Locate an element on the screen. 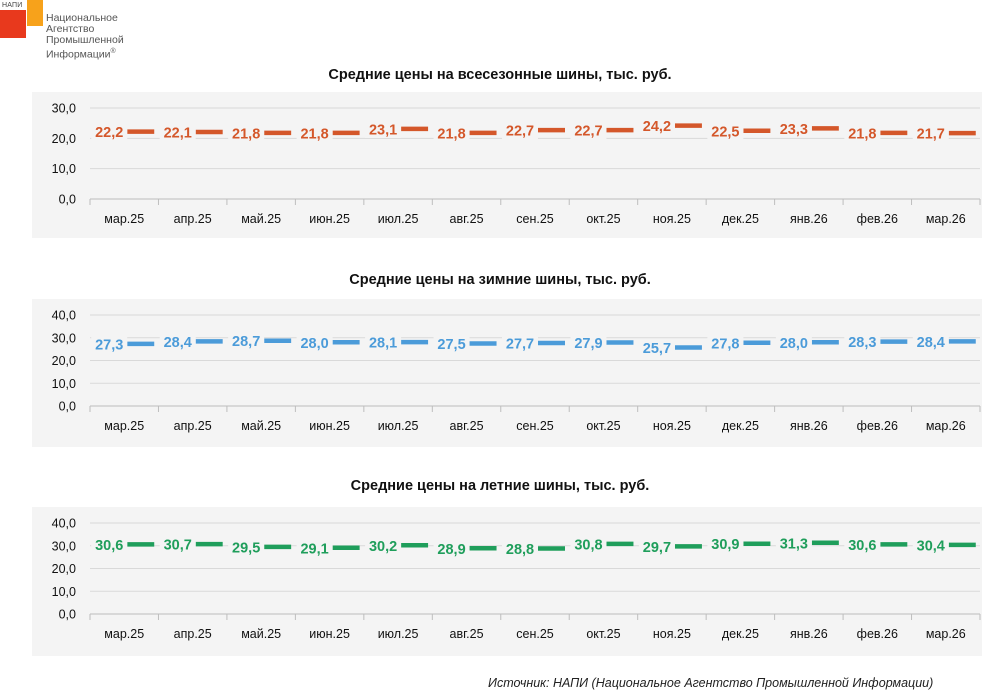 Image resolution: width=1000 pixels, height=697 pixels. logo-line: Промышленной is located at coordinates (85, 40).